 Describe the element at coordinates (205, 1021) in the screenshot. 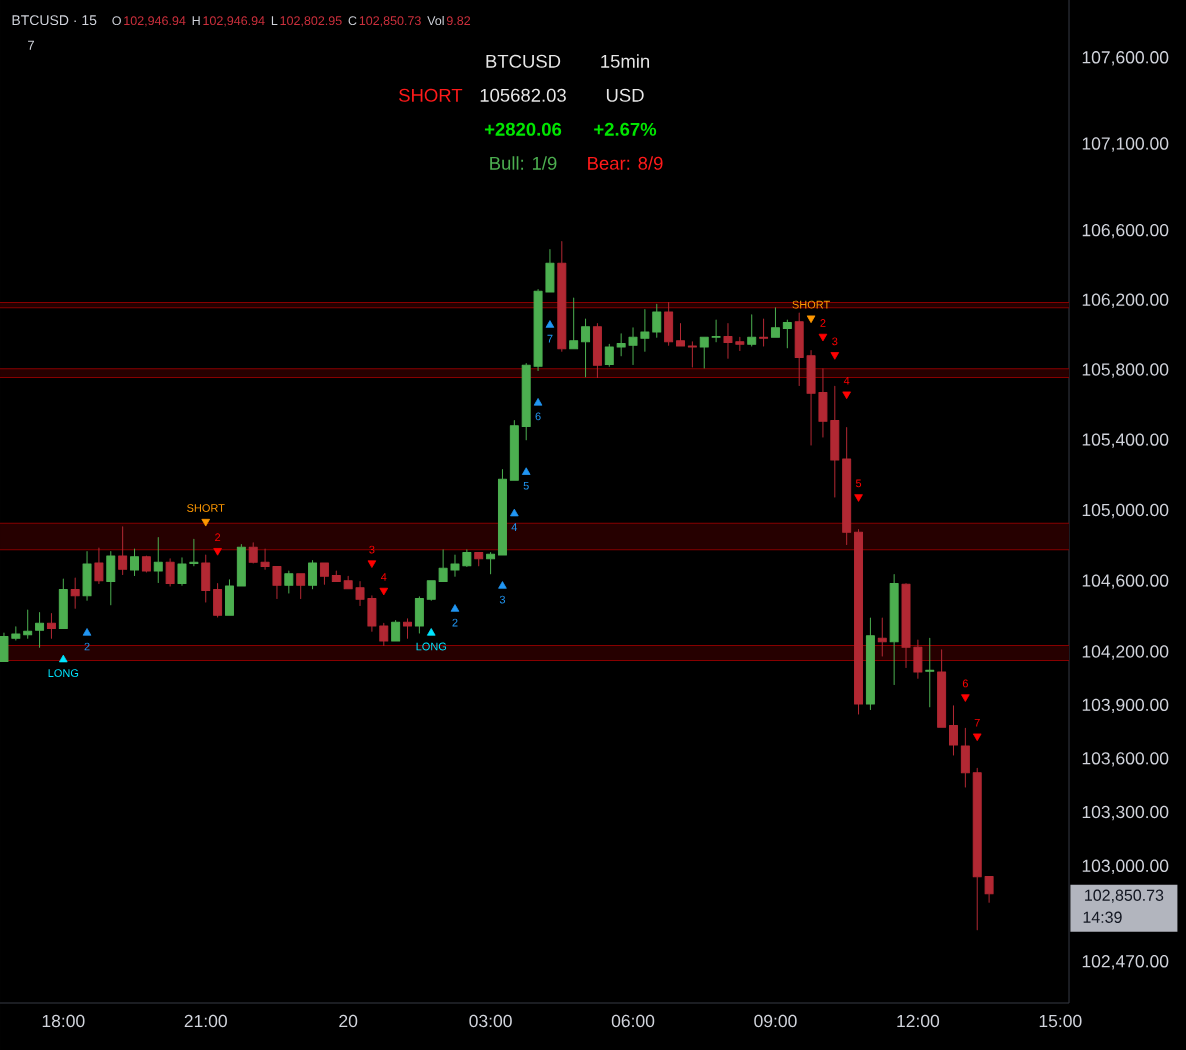

I see `x-tick-label: 21:00` at that location.